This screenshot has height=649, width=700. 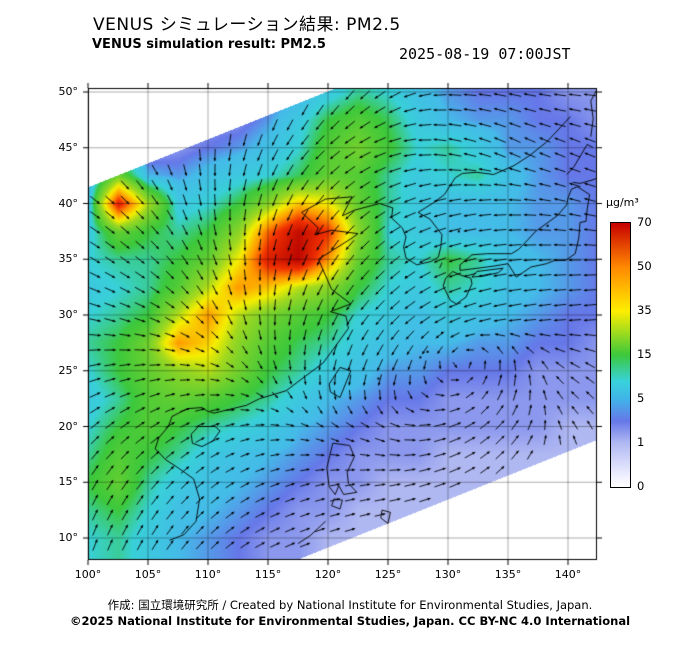 I want to click on datetime-label: 2025-08-19 07:00JST, so click(x=485, y=54).